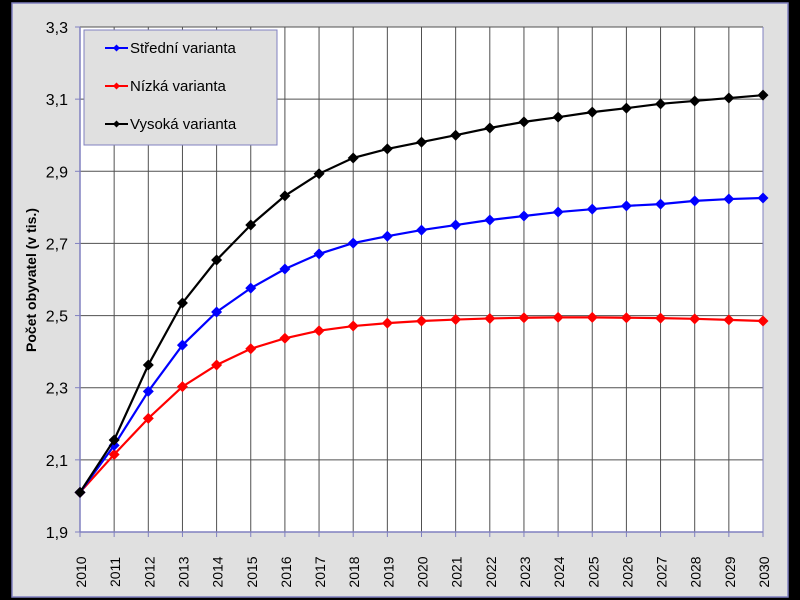  What do you see at coordinates (31, 280) in the screenshot?
I see `y-axis-label: Počet obyvatel (v tis.)` at bounding box center [31, 280].